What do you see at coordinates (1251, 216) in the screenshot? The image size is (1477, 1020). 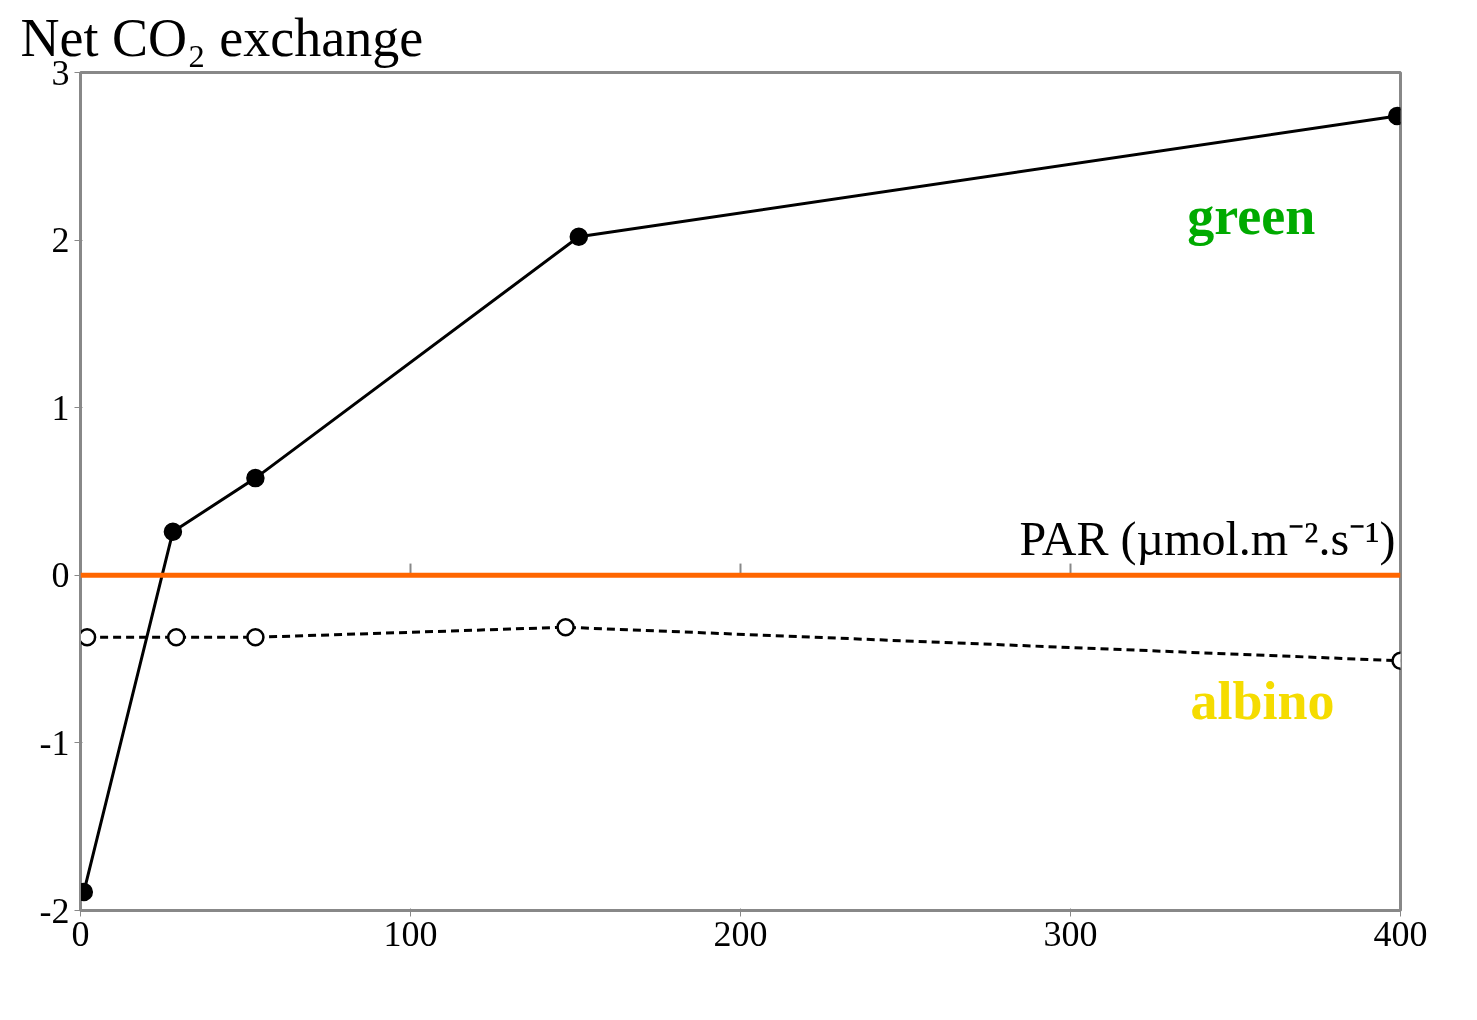 I see `series-label: green` at bounding box center [1251, 216].